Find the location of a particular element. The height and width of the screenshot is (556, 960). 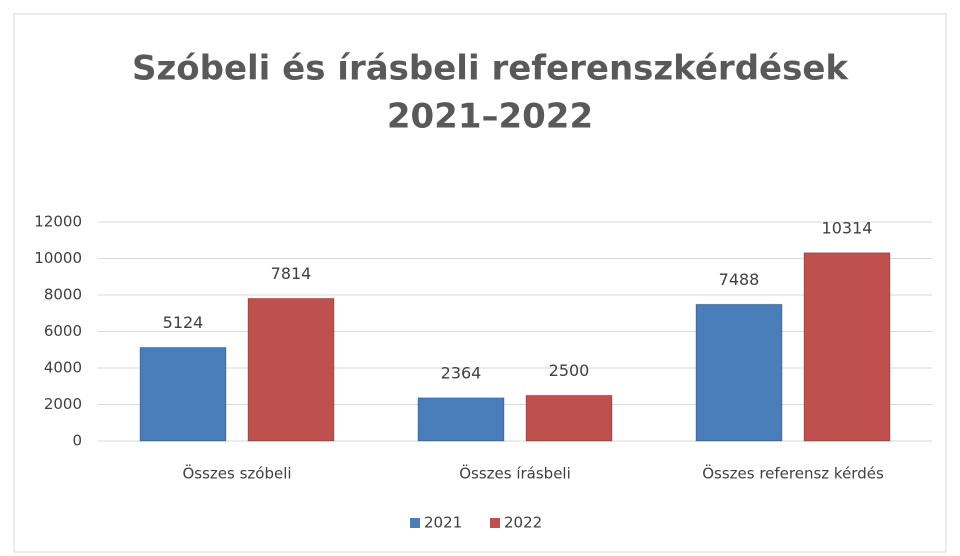

legend-label: 2021 is located at coordinates (443, 523).